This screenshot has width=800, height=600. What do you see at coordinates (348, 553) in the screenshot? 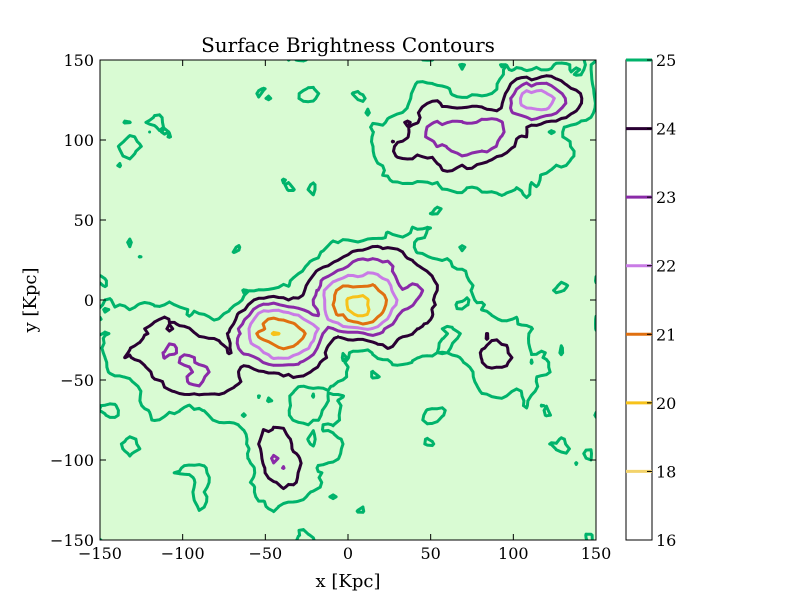
I see `x-tick-label: 0` at bounding box center [348, 553].